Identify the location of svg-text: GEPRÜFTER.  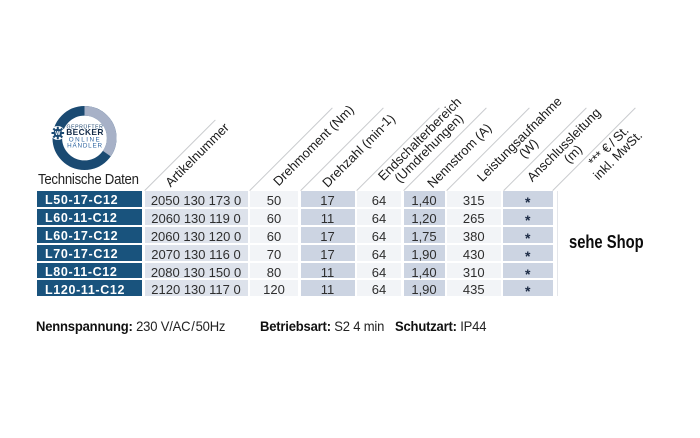
(85, 126).